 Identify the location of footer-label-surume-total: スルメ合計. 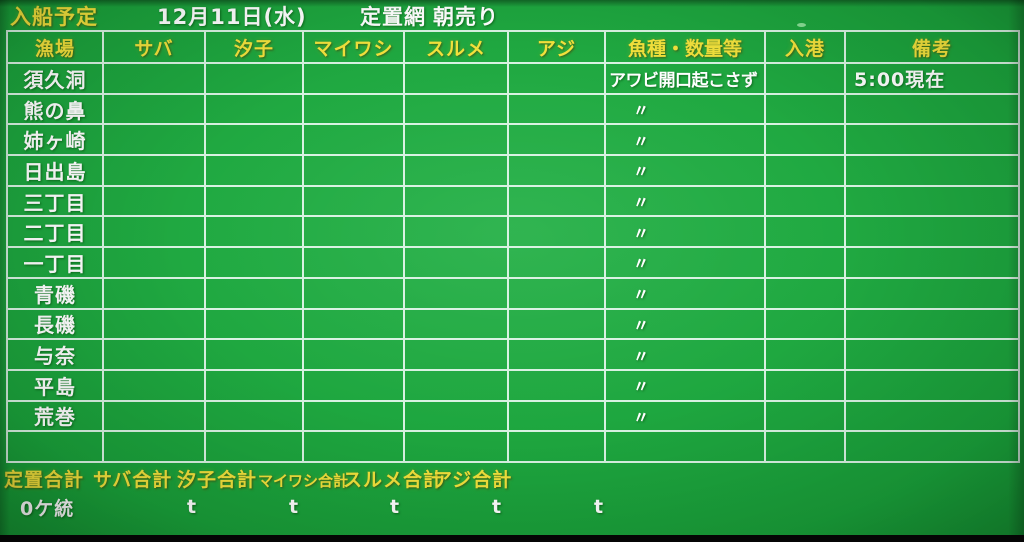
(393, 479).